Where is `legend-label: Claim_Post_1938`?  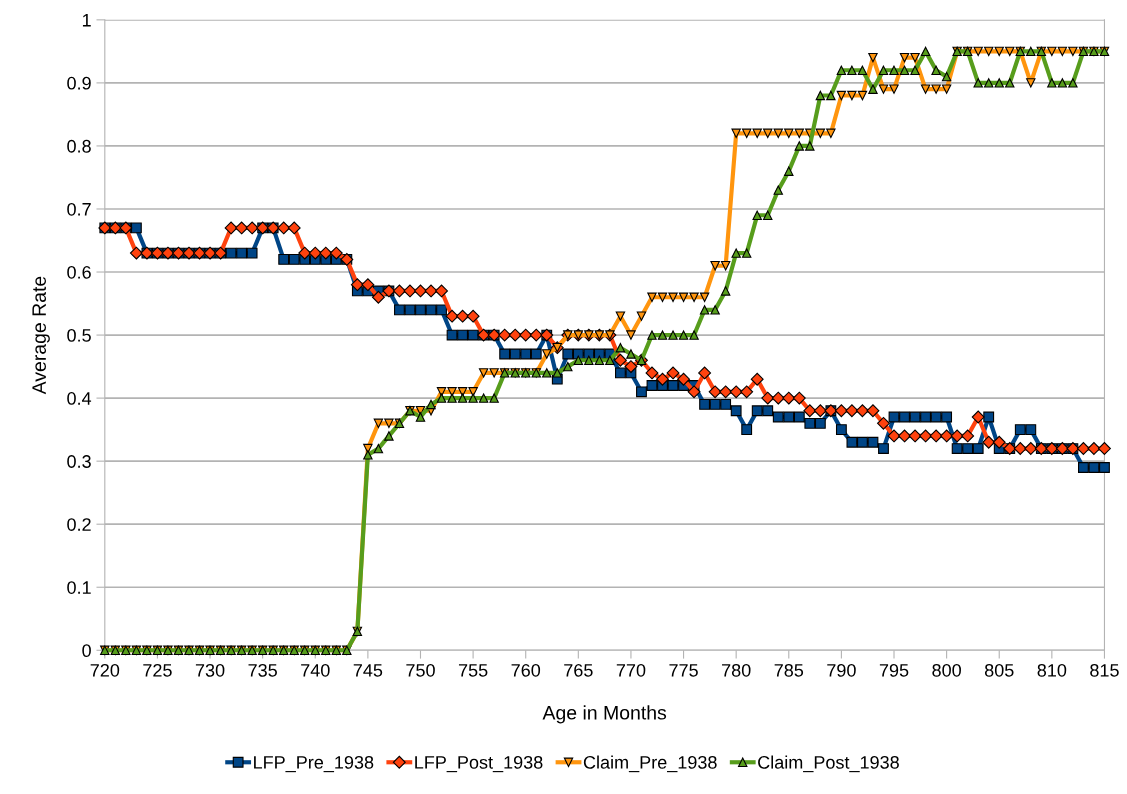
legend-label: Claim_Post_1938 is located at coordinates (828, 764).